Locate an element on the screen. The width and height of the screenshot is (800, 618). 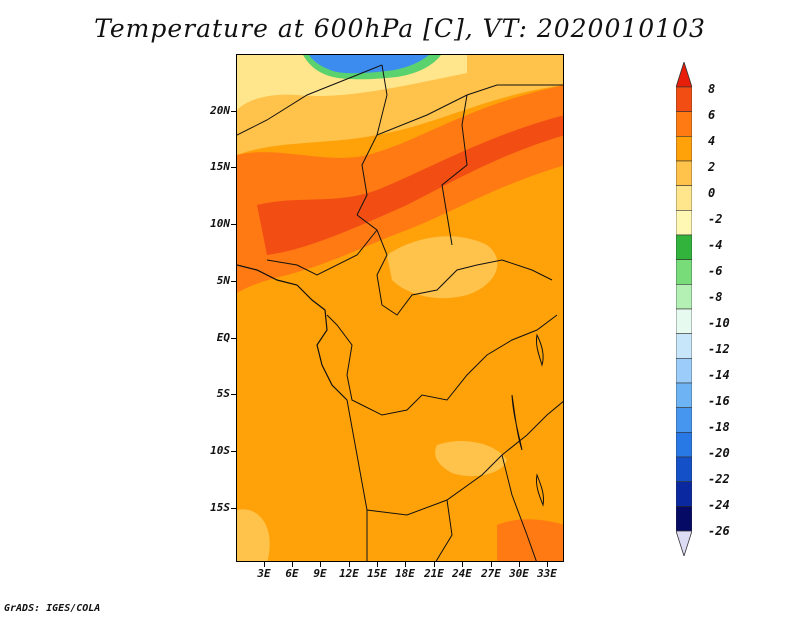
lon-label: 9E is located at coordinates (320, 573).